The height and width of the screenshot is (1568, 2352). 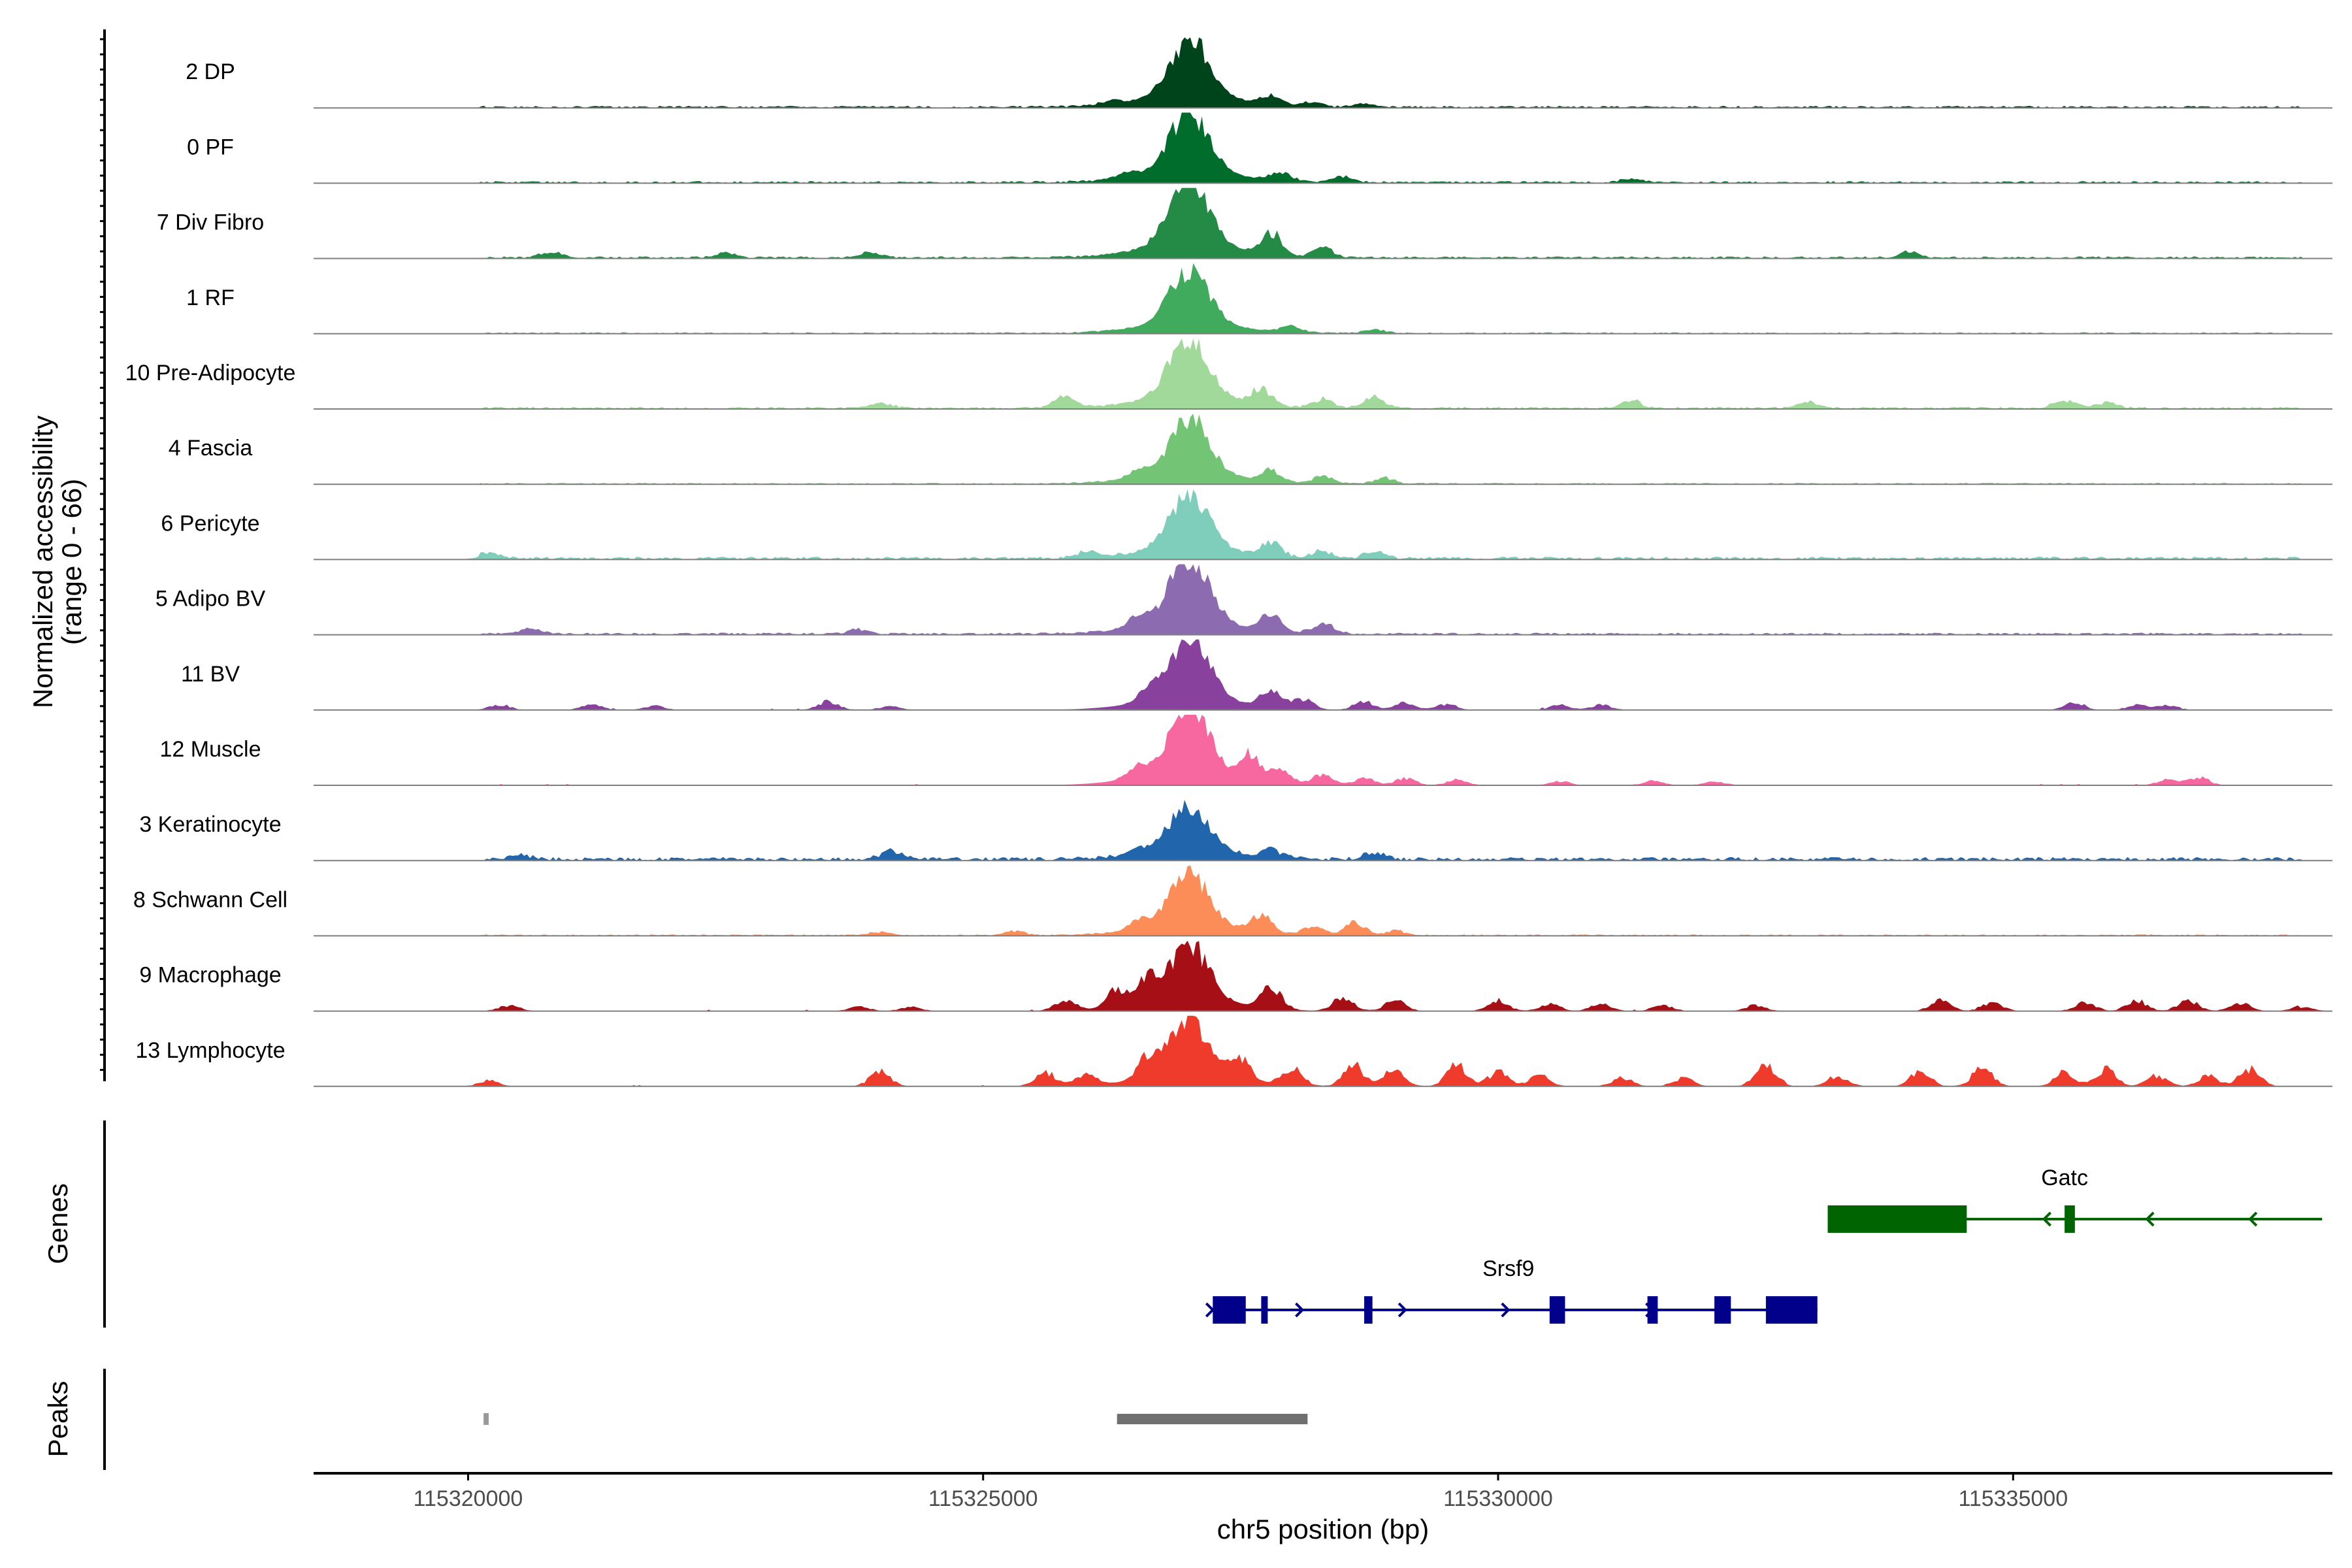 I want to click on coverage-y-axis, so click(x=103, y=555).